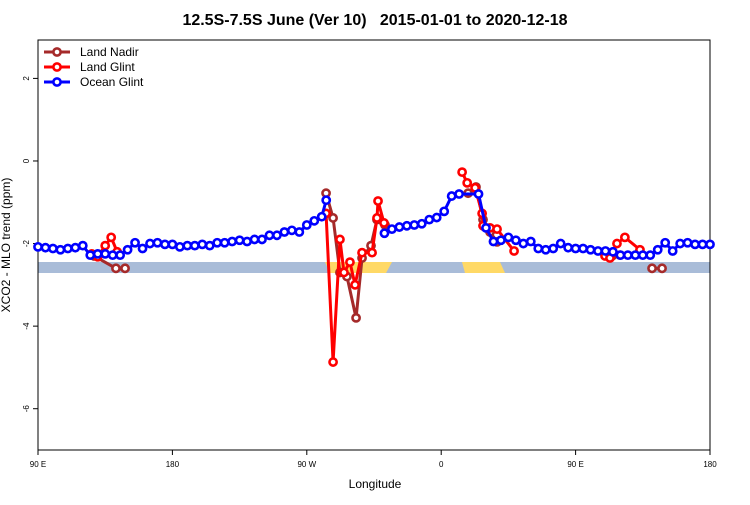 This screenshot has height=505, width=750. Describe the element at coordinates (6, 245) in the screenshot. I see `y-axis-label: XCO2 - MLO trend (ppm)` at that location.